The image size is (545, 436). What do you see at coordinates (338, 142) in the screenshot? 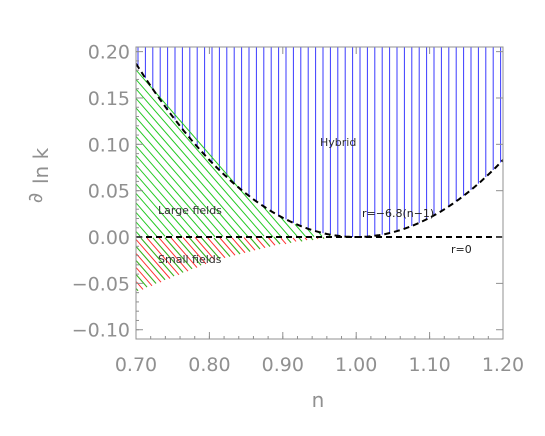
I see `region-label-hybrid: Hybrid` at bounding box center [338, 142].